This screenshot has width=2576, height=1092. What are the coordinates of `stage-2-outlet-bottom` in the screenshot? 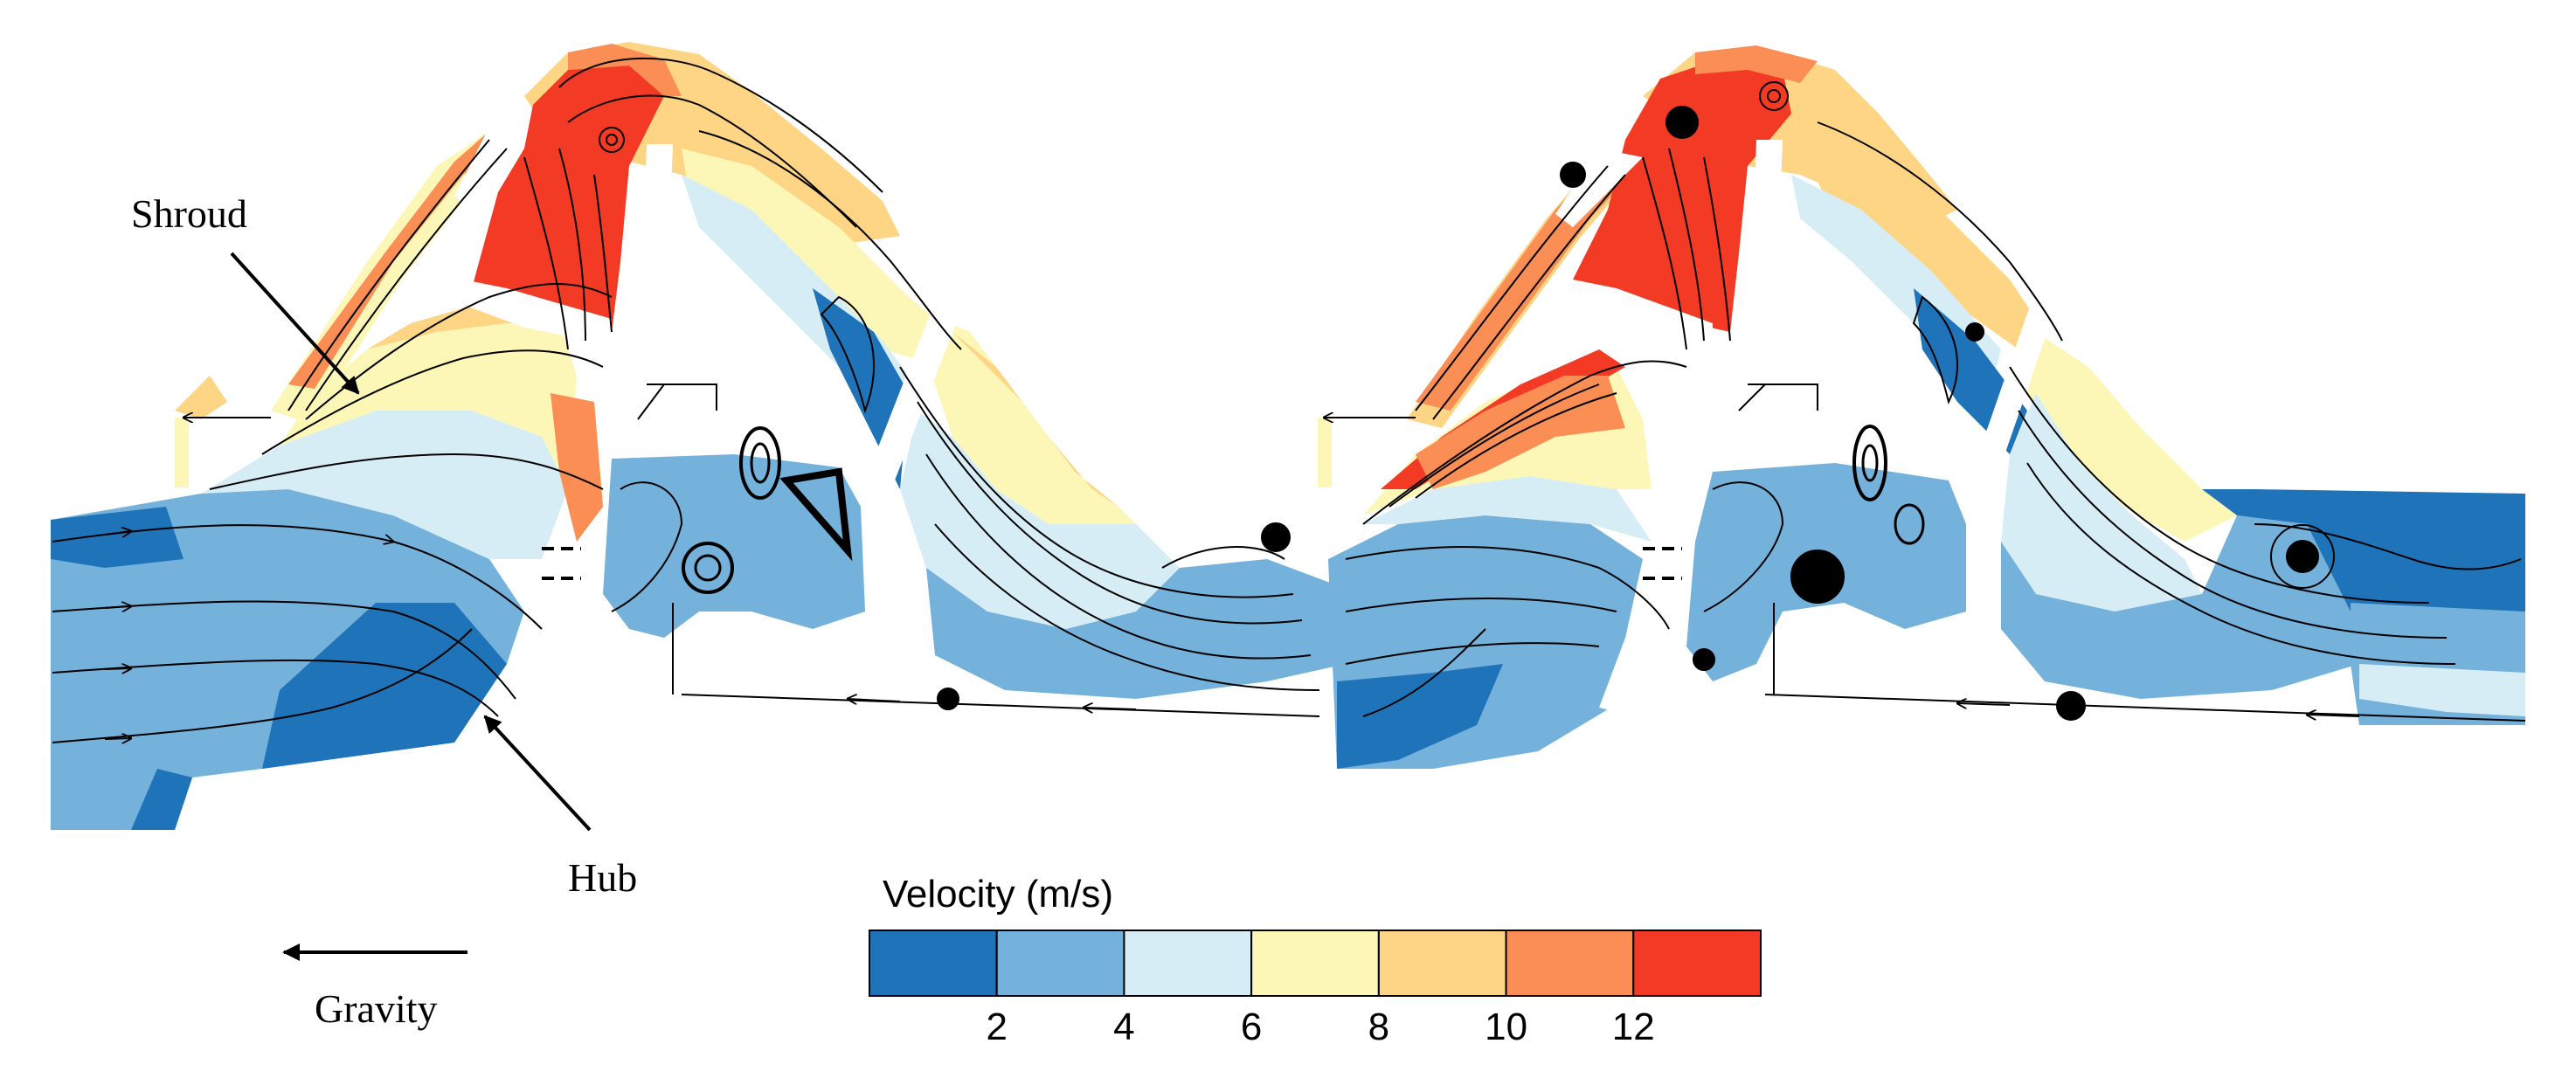 It's located at (2442, 690).